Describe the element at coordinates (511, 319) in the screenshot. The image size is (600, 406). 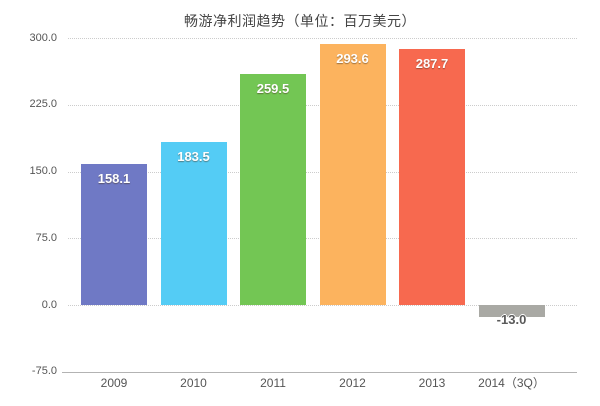
I see `bar-value-label: -13.0` at that location.